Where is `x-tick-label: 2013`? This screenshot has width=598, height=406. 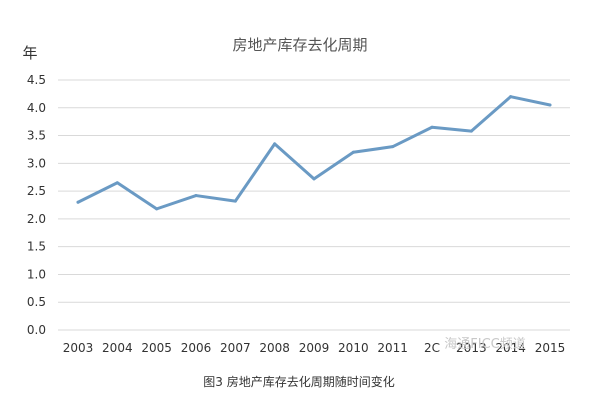
x-tick-label: 2013 is located at coordinates (471, 348).